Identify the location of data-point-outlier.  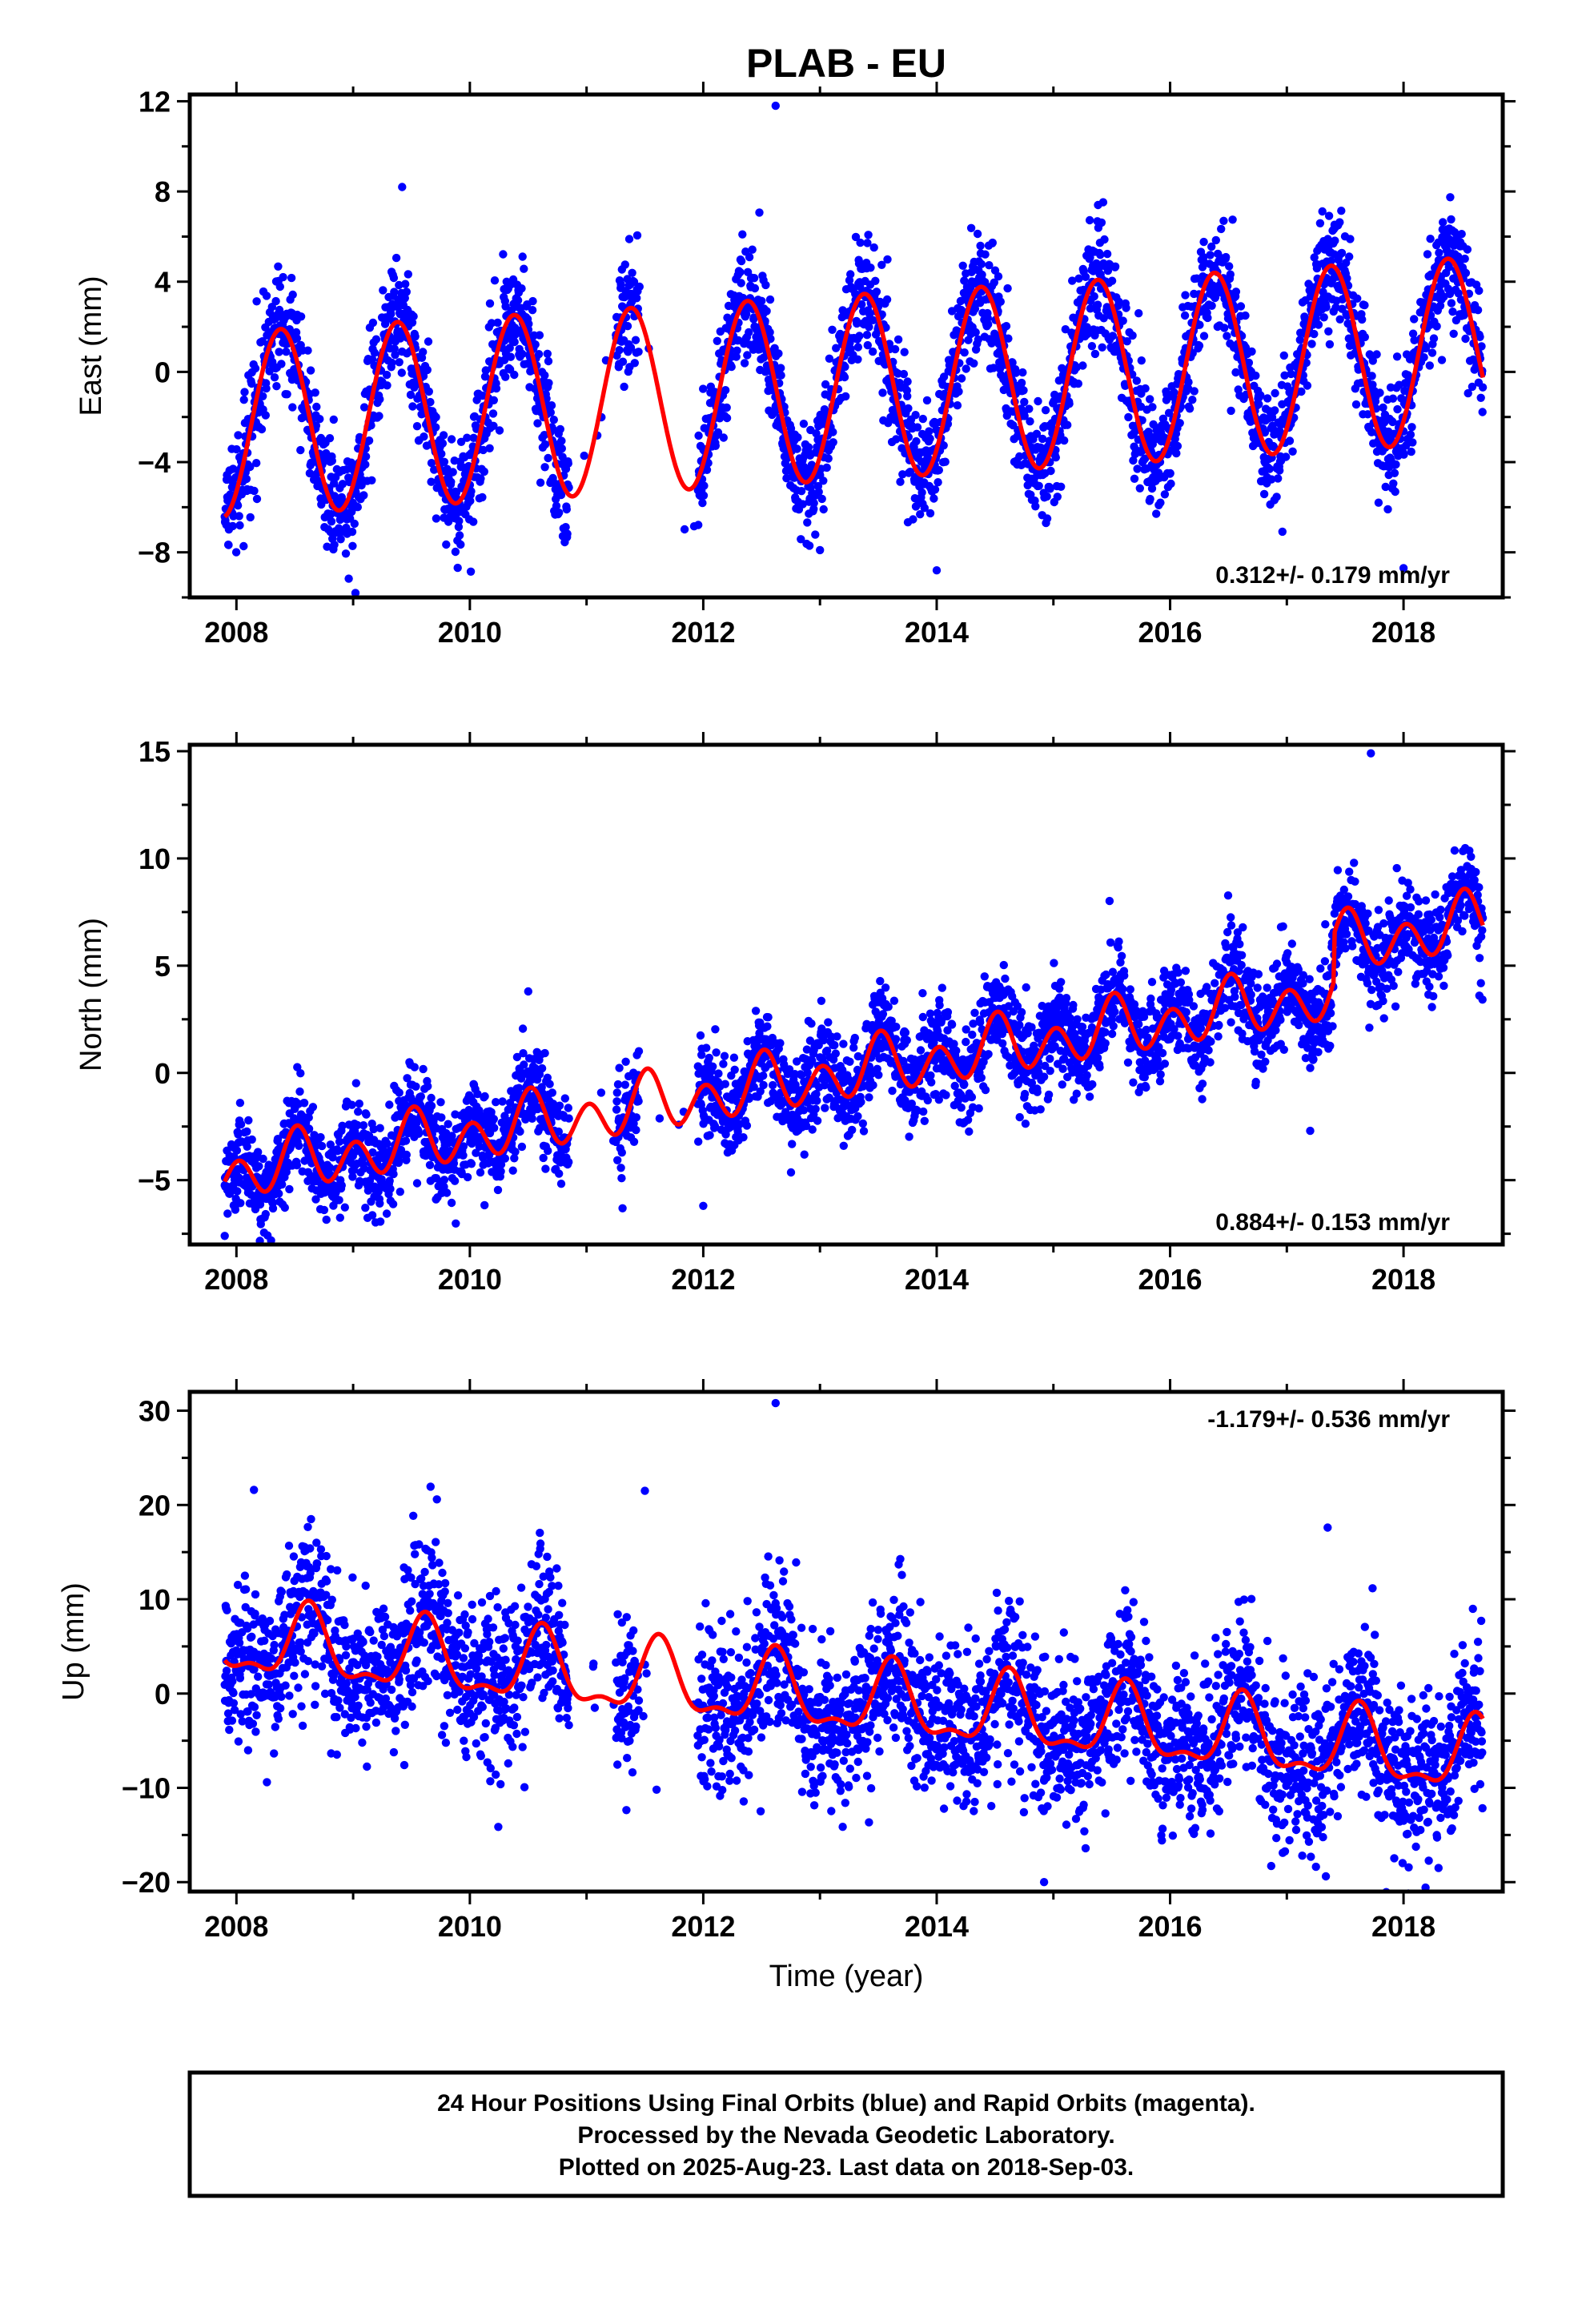
(356, 593).